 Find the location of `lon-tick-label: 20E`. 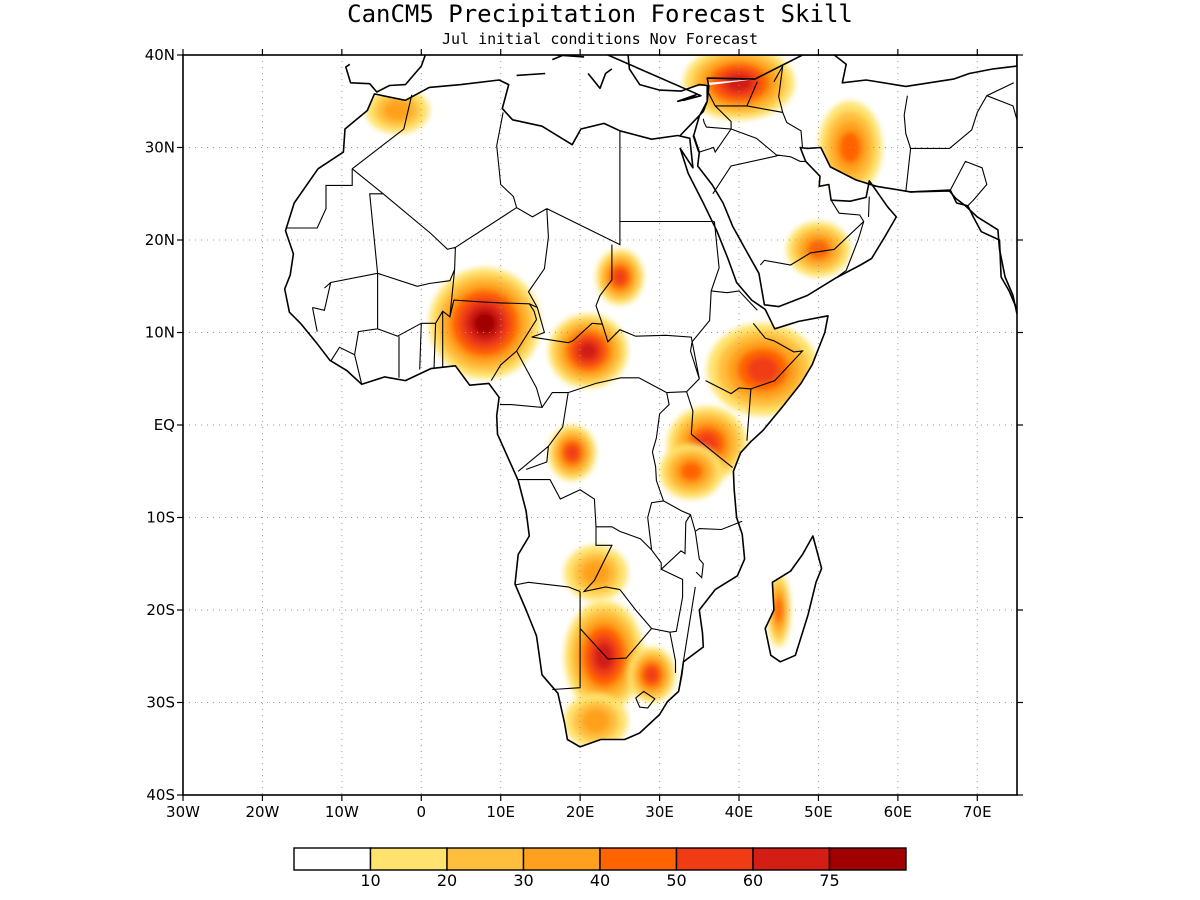

lon-tick-label: 20E is located at coordinates (580, 812).